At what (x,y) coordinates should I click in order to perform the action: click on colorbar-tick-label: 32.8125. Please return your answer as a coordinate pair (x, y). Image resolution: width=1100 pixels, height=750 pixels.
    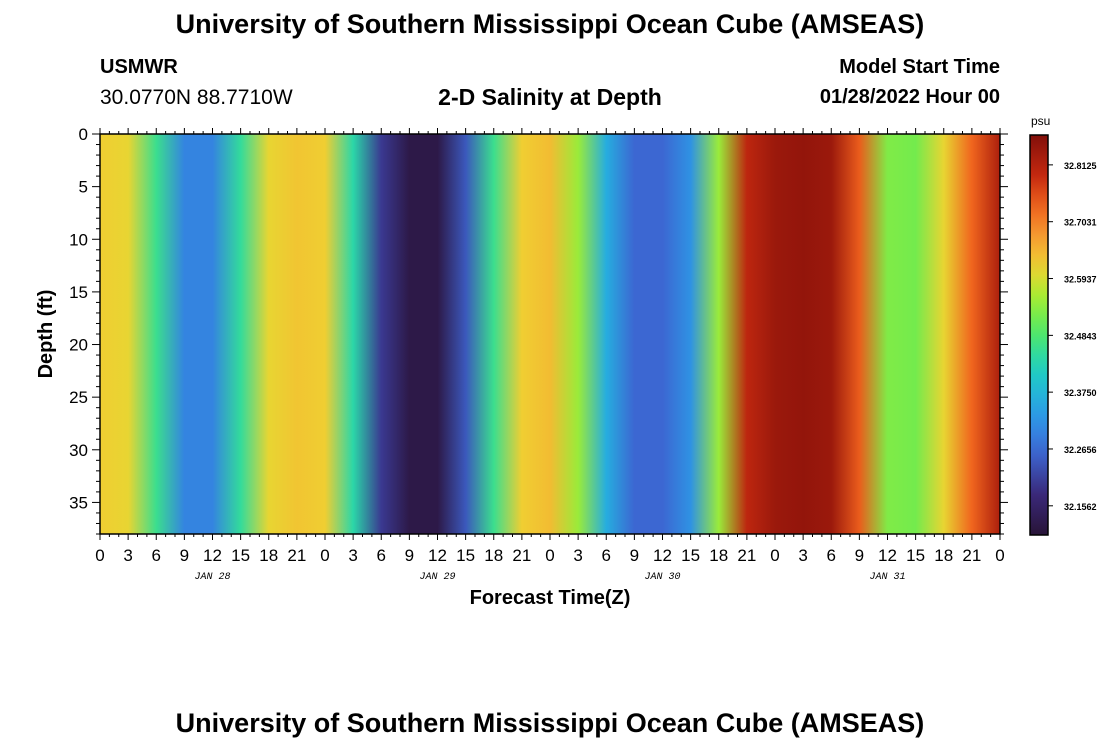
    Looking at the image, I should click on (1080, 166).